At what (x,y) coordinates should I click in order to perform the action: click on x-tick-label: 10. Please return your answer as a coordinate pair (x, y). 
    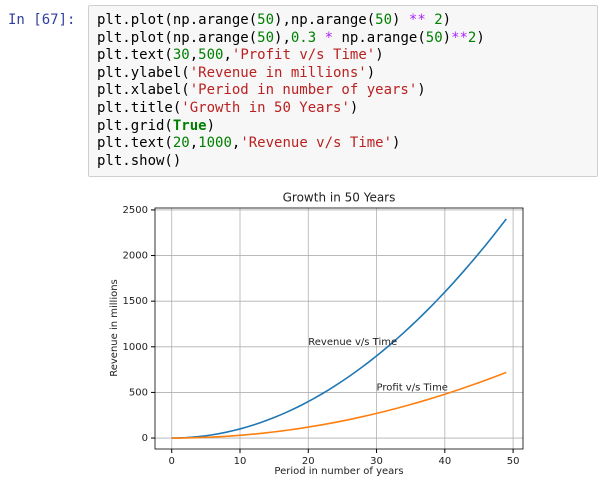
    Looking at the image, I should click on (240, 461).